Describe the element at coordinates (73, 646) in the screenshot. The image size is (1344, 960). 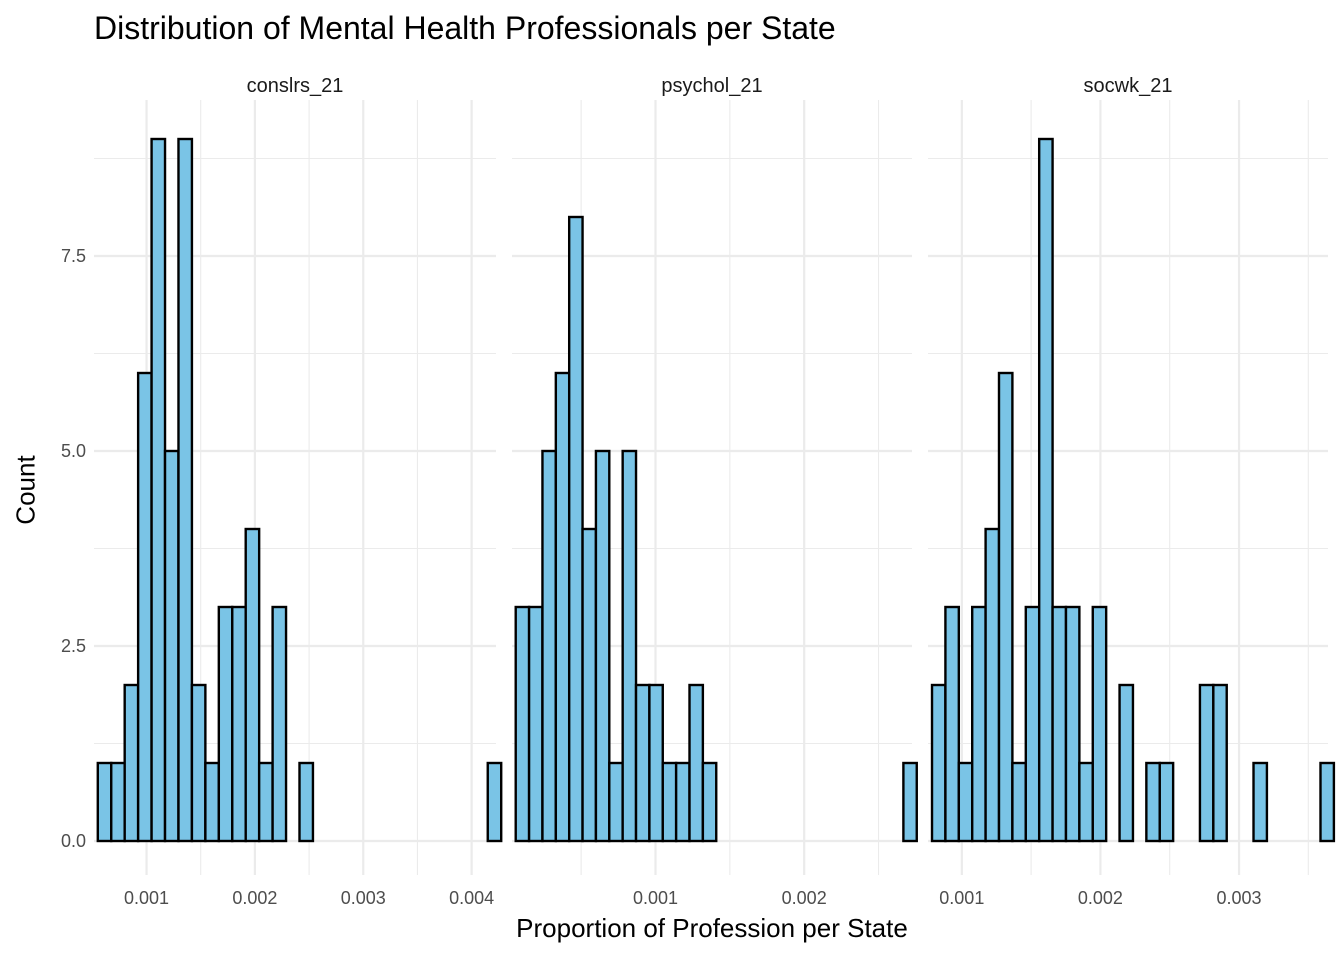
I see `y-tick-label: 2.5` at that location.